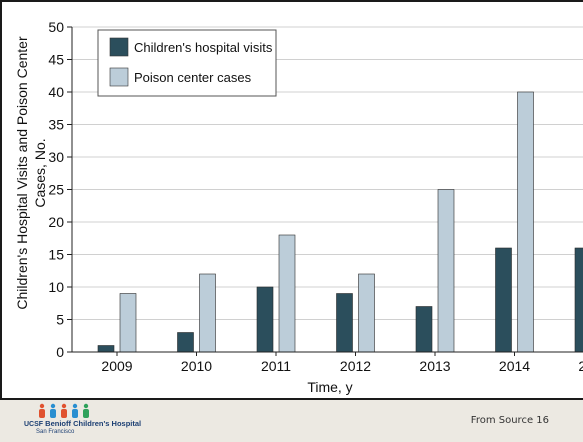 The width and height of the screenshot is (583, 442). I want to click on x-tick-label: 2015, so click(580, 366).